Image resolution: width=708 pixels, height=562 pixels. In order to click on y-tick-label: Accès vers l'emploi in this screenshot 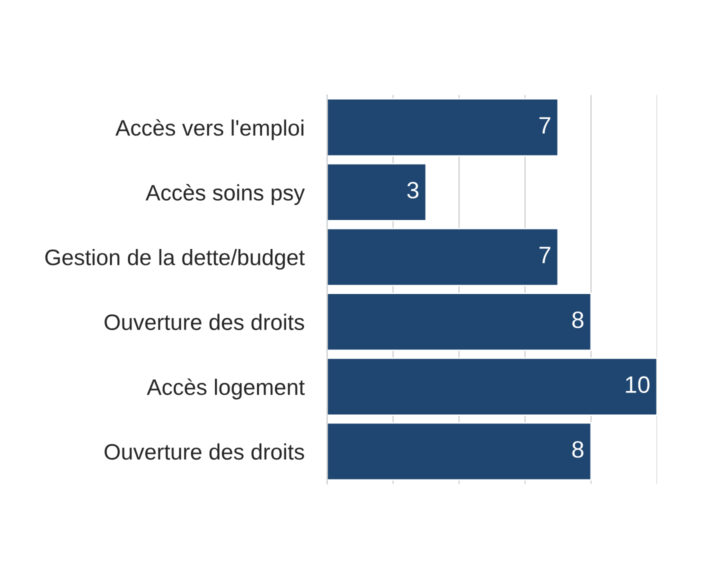, I will do `click(209, 129)`.